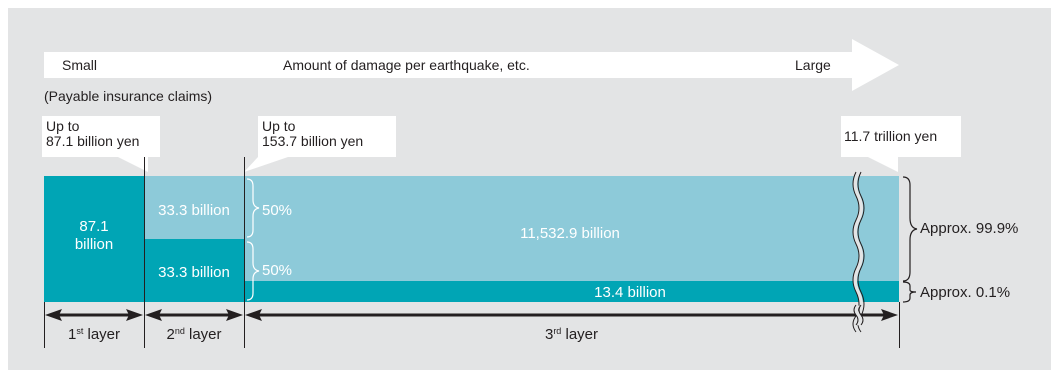 Image resolution: width=1059 pixels, height=378 pixels. Describe the element at coordinates (277, 270) in the screenshot. I see `pct-bottom-value: 50%` at that location.